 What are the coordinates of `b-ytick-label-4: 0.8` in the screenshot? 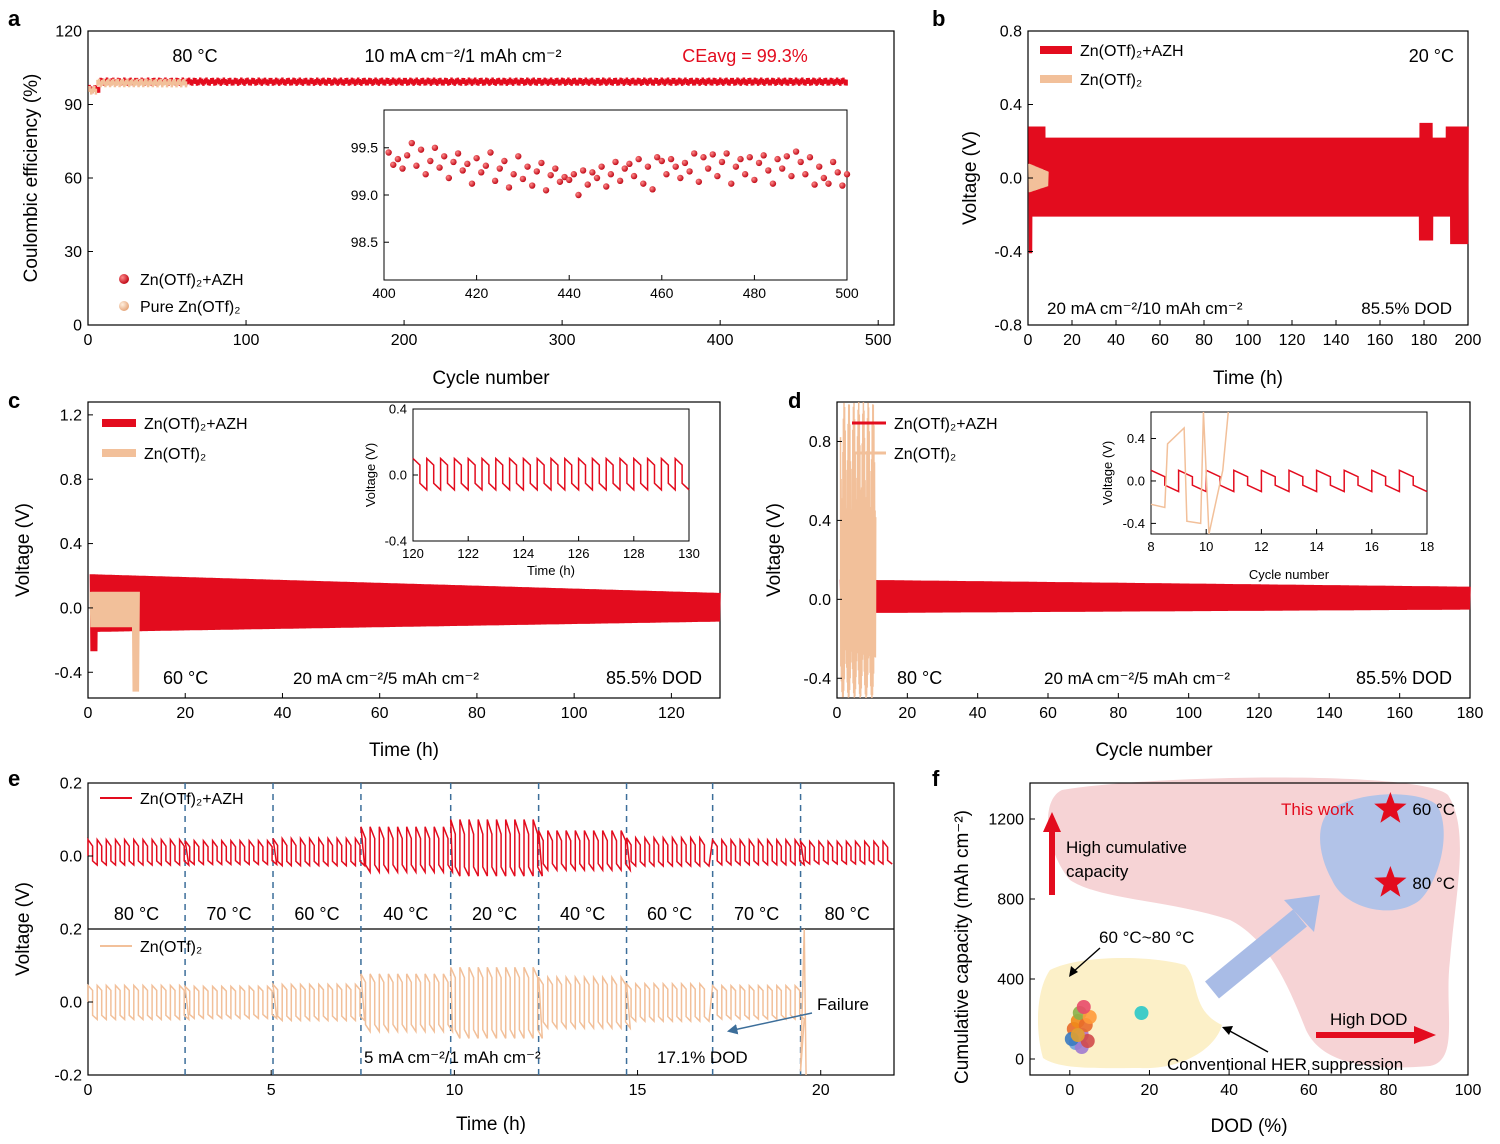 It's located at (1011, 32).